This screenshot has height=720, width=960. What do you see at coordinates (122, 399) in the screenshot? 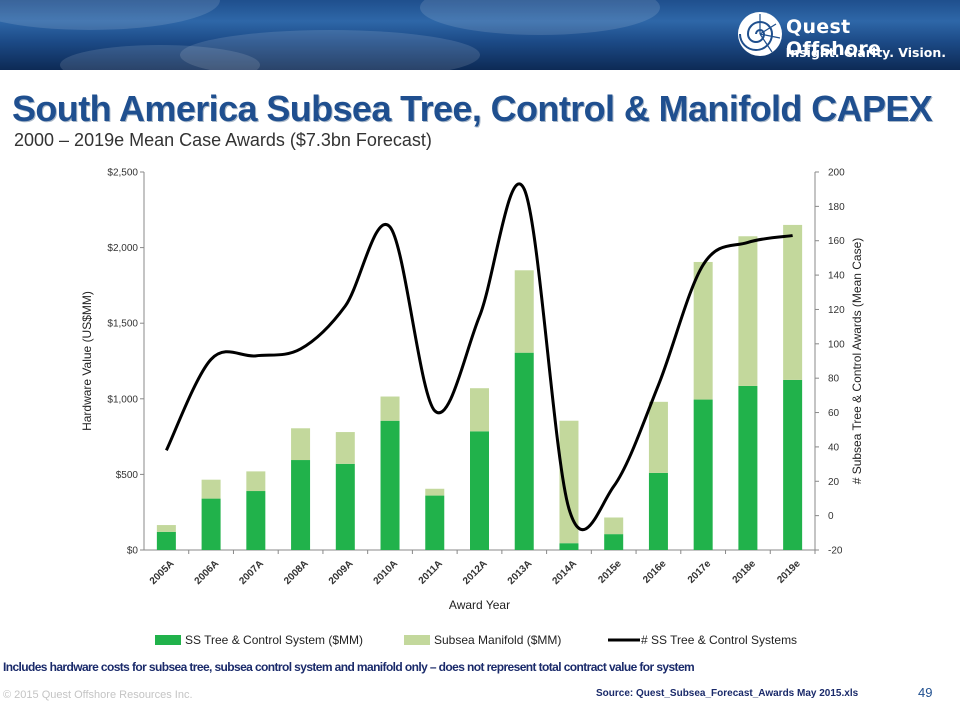
I see `y-tick-label: $1,000` at bounding box center [122, 399].